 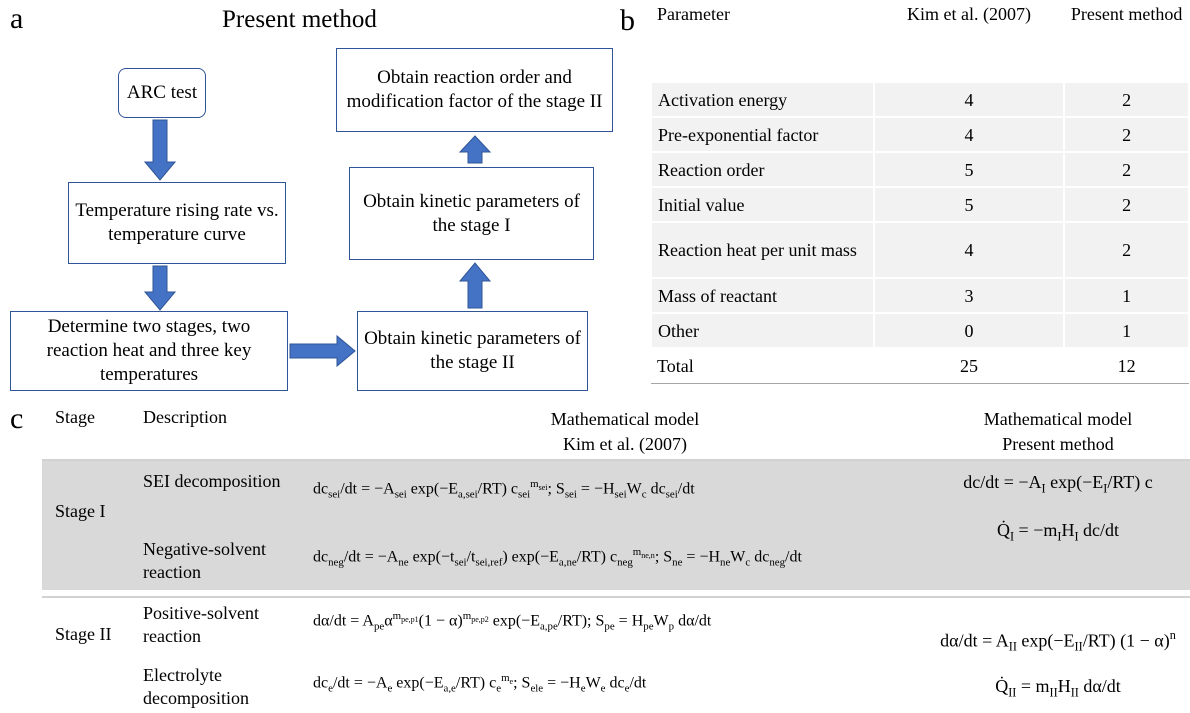 What do you see at coordinates (548, 626) in the screenshot?
I see `equation-sub: a,pe` at bounding box center [548, 626].